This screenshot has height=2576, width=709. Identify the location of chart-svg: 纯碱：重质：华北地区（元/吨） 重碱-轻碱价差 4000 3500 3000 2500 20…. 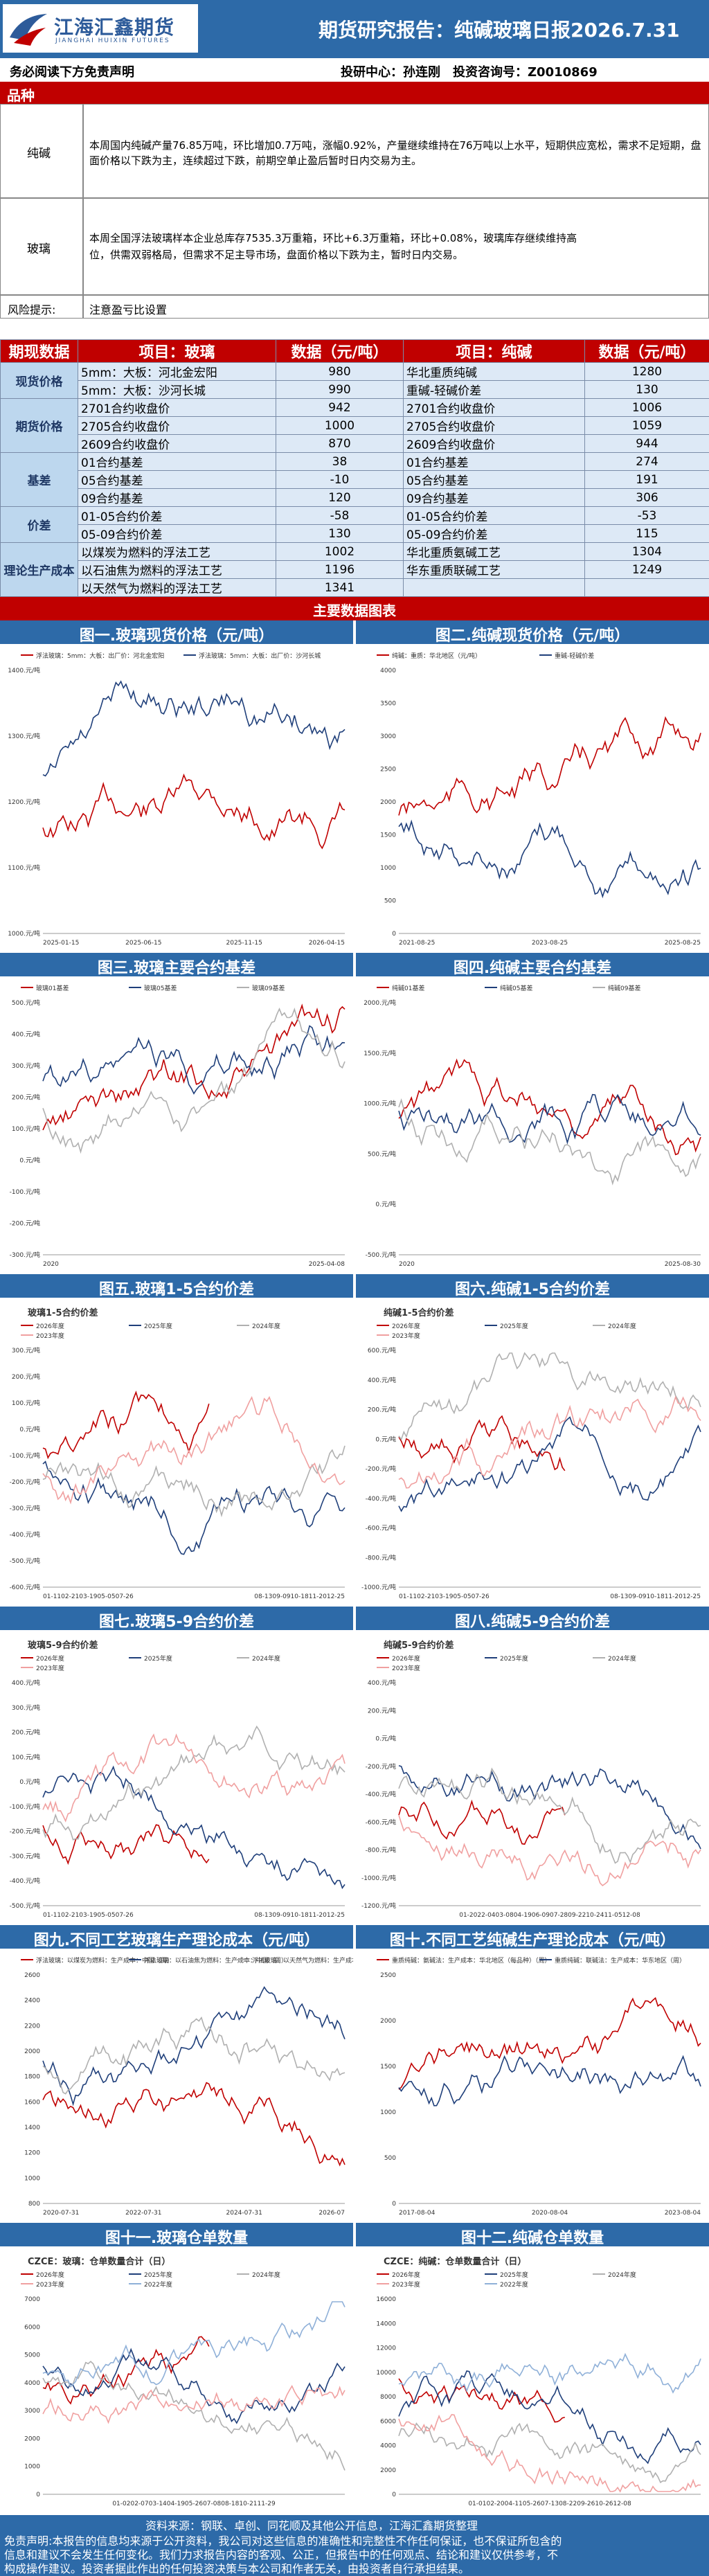
(539, 799).